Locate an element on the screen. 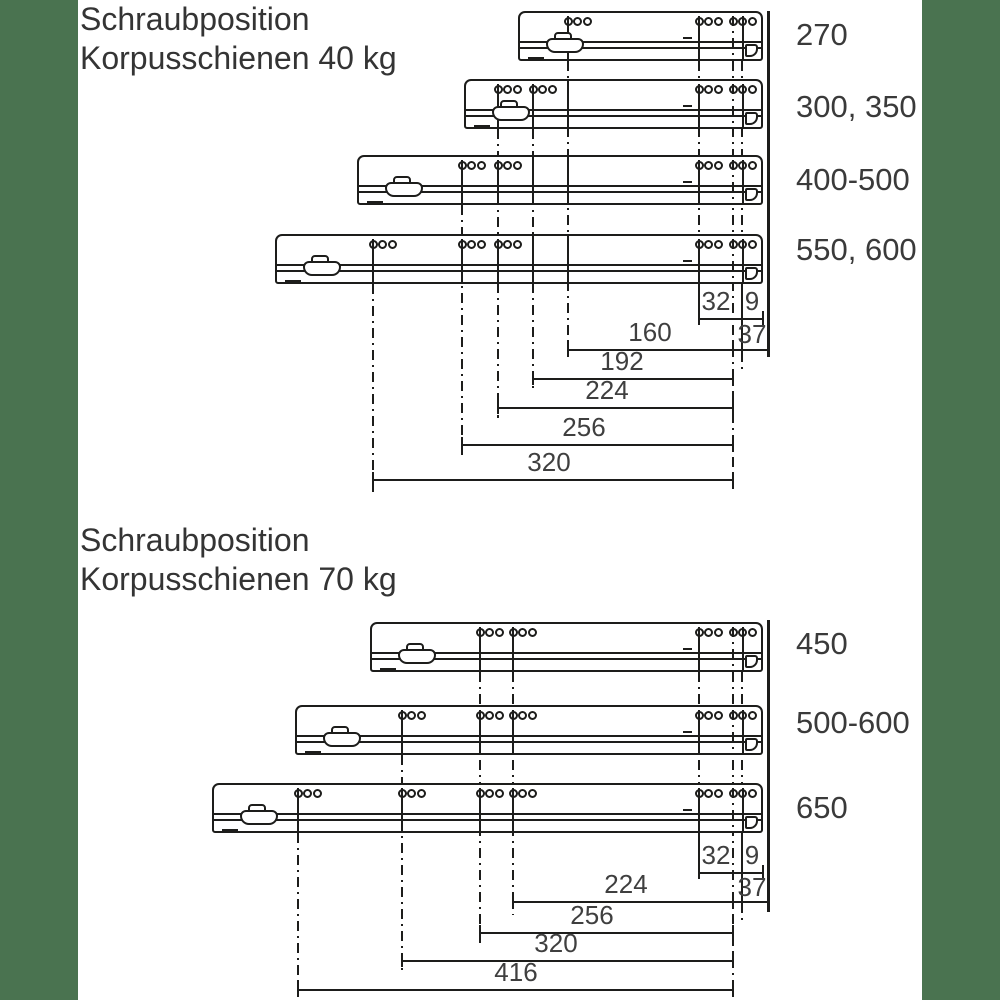  title-line: Korpusschienen 40 kg is located at coordinates (238, 58).